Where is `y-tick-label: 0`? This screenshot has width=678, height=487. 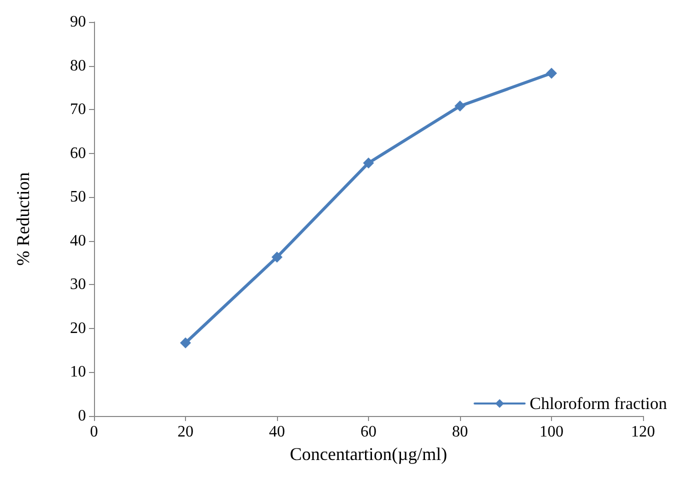 y-tick-label: 0 is located at coordinates (82, 416).